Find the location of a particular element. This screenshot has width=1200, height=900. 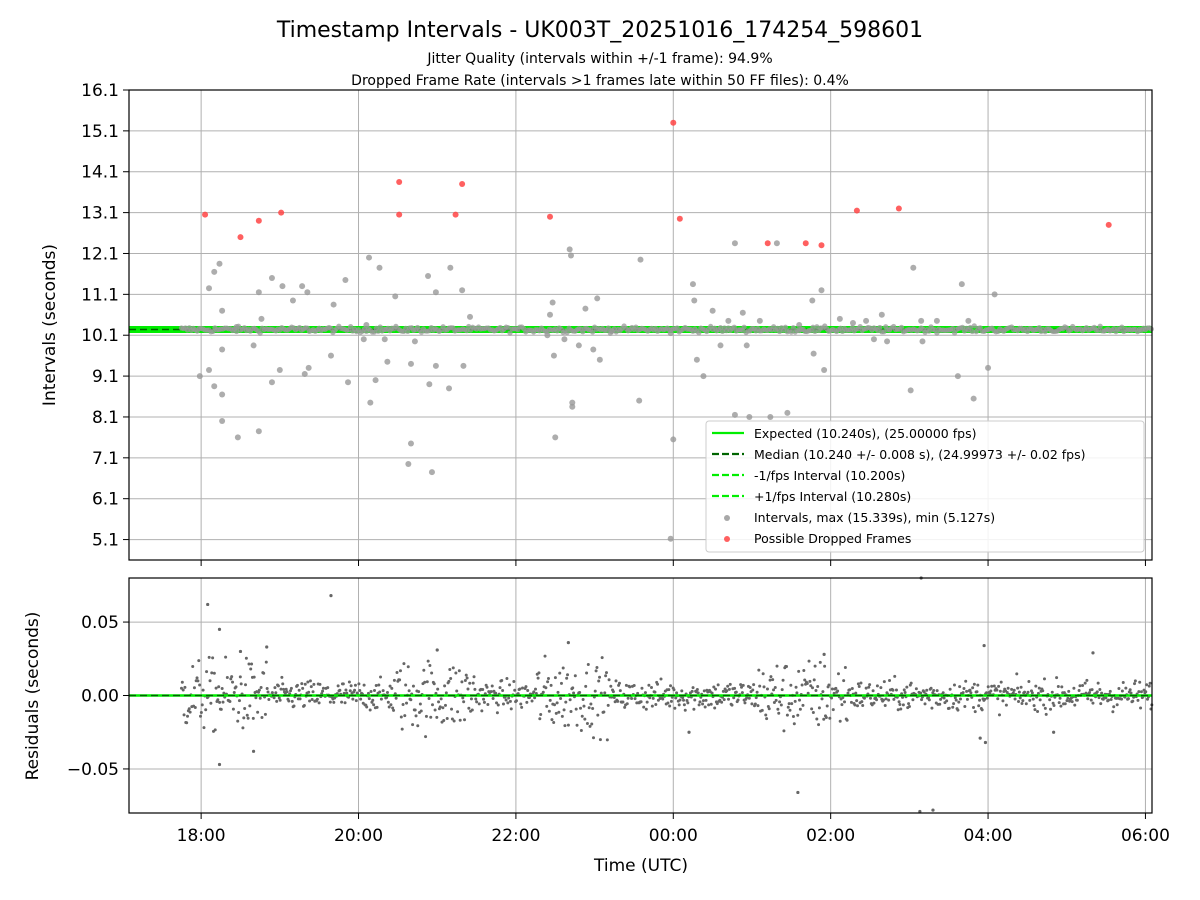

x-tick-label: 20:00 is located at coordinates (358, 836).